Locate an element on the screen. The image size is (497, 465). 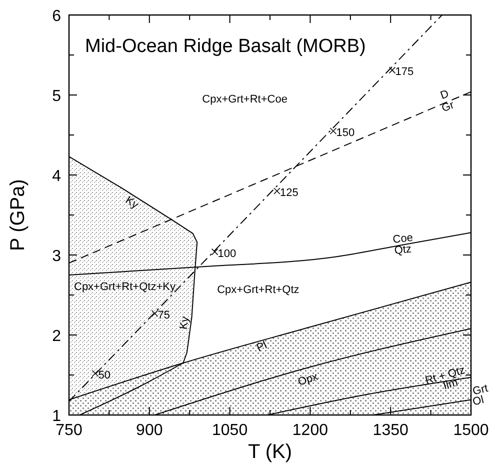
x-tick-label: 900 is located at coordinates (149, 430).